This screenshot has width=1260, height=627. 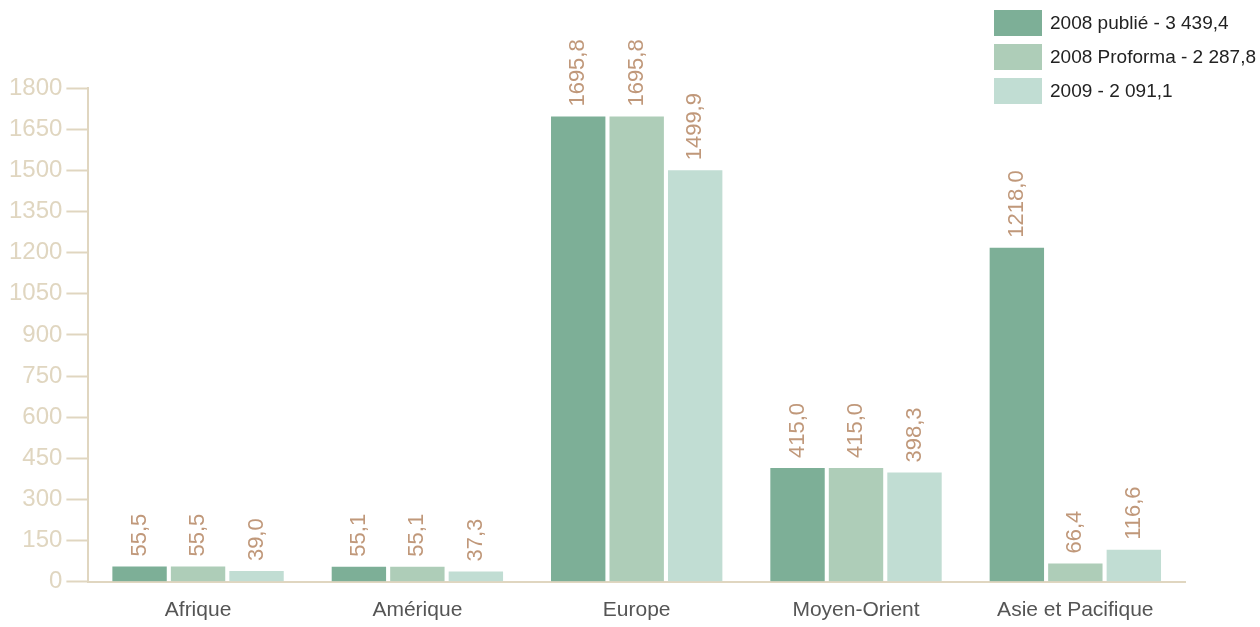 What do you see at coordinates (417, 609) in the screenshot?
I see `x-tick-label: Amérique` at bounding box center [417, 609].